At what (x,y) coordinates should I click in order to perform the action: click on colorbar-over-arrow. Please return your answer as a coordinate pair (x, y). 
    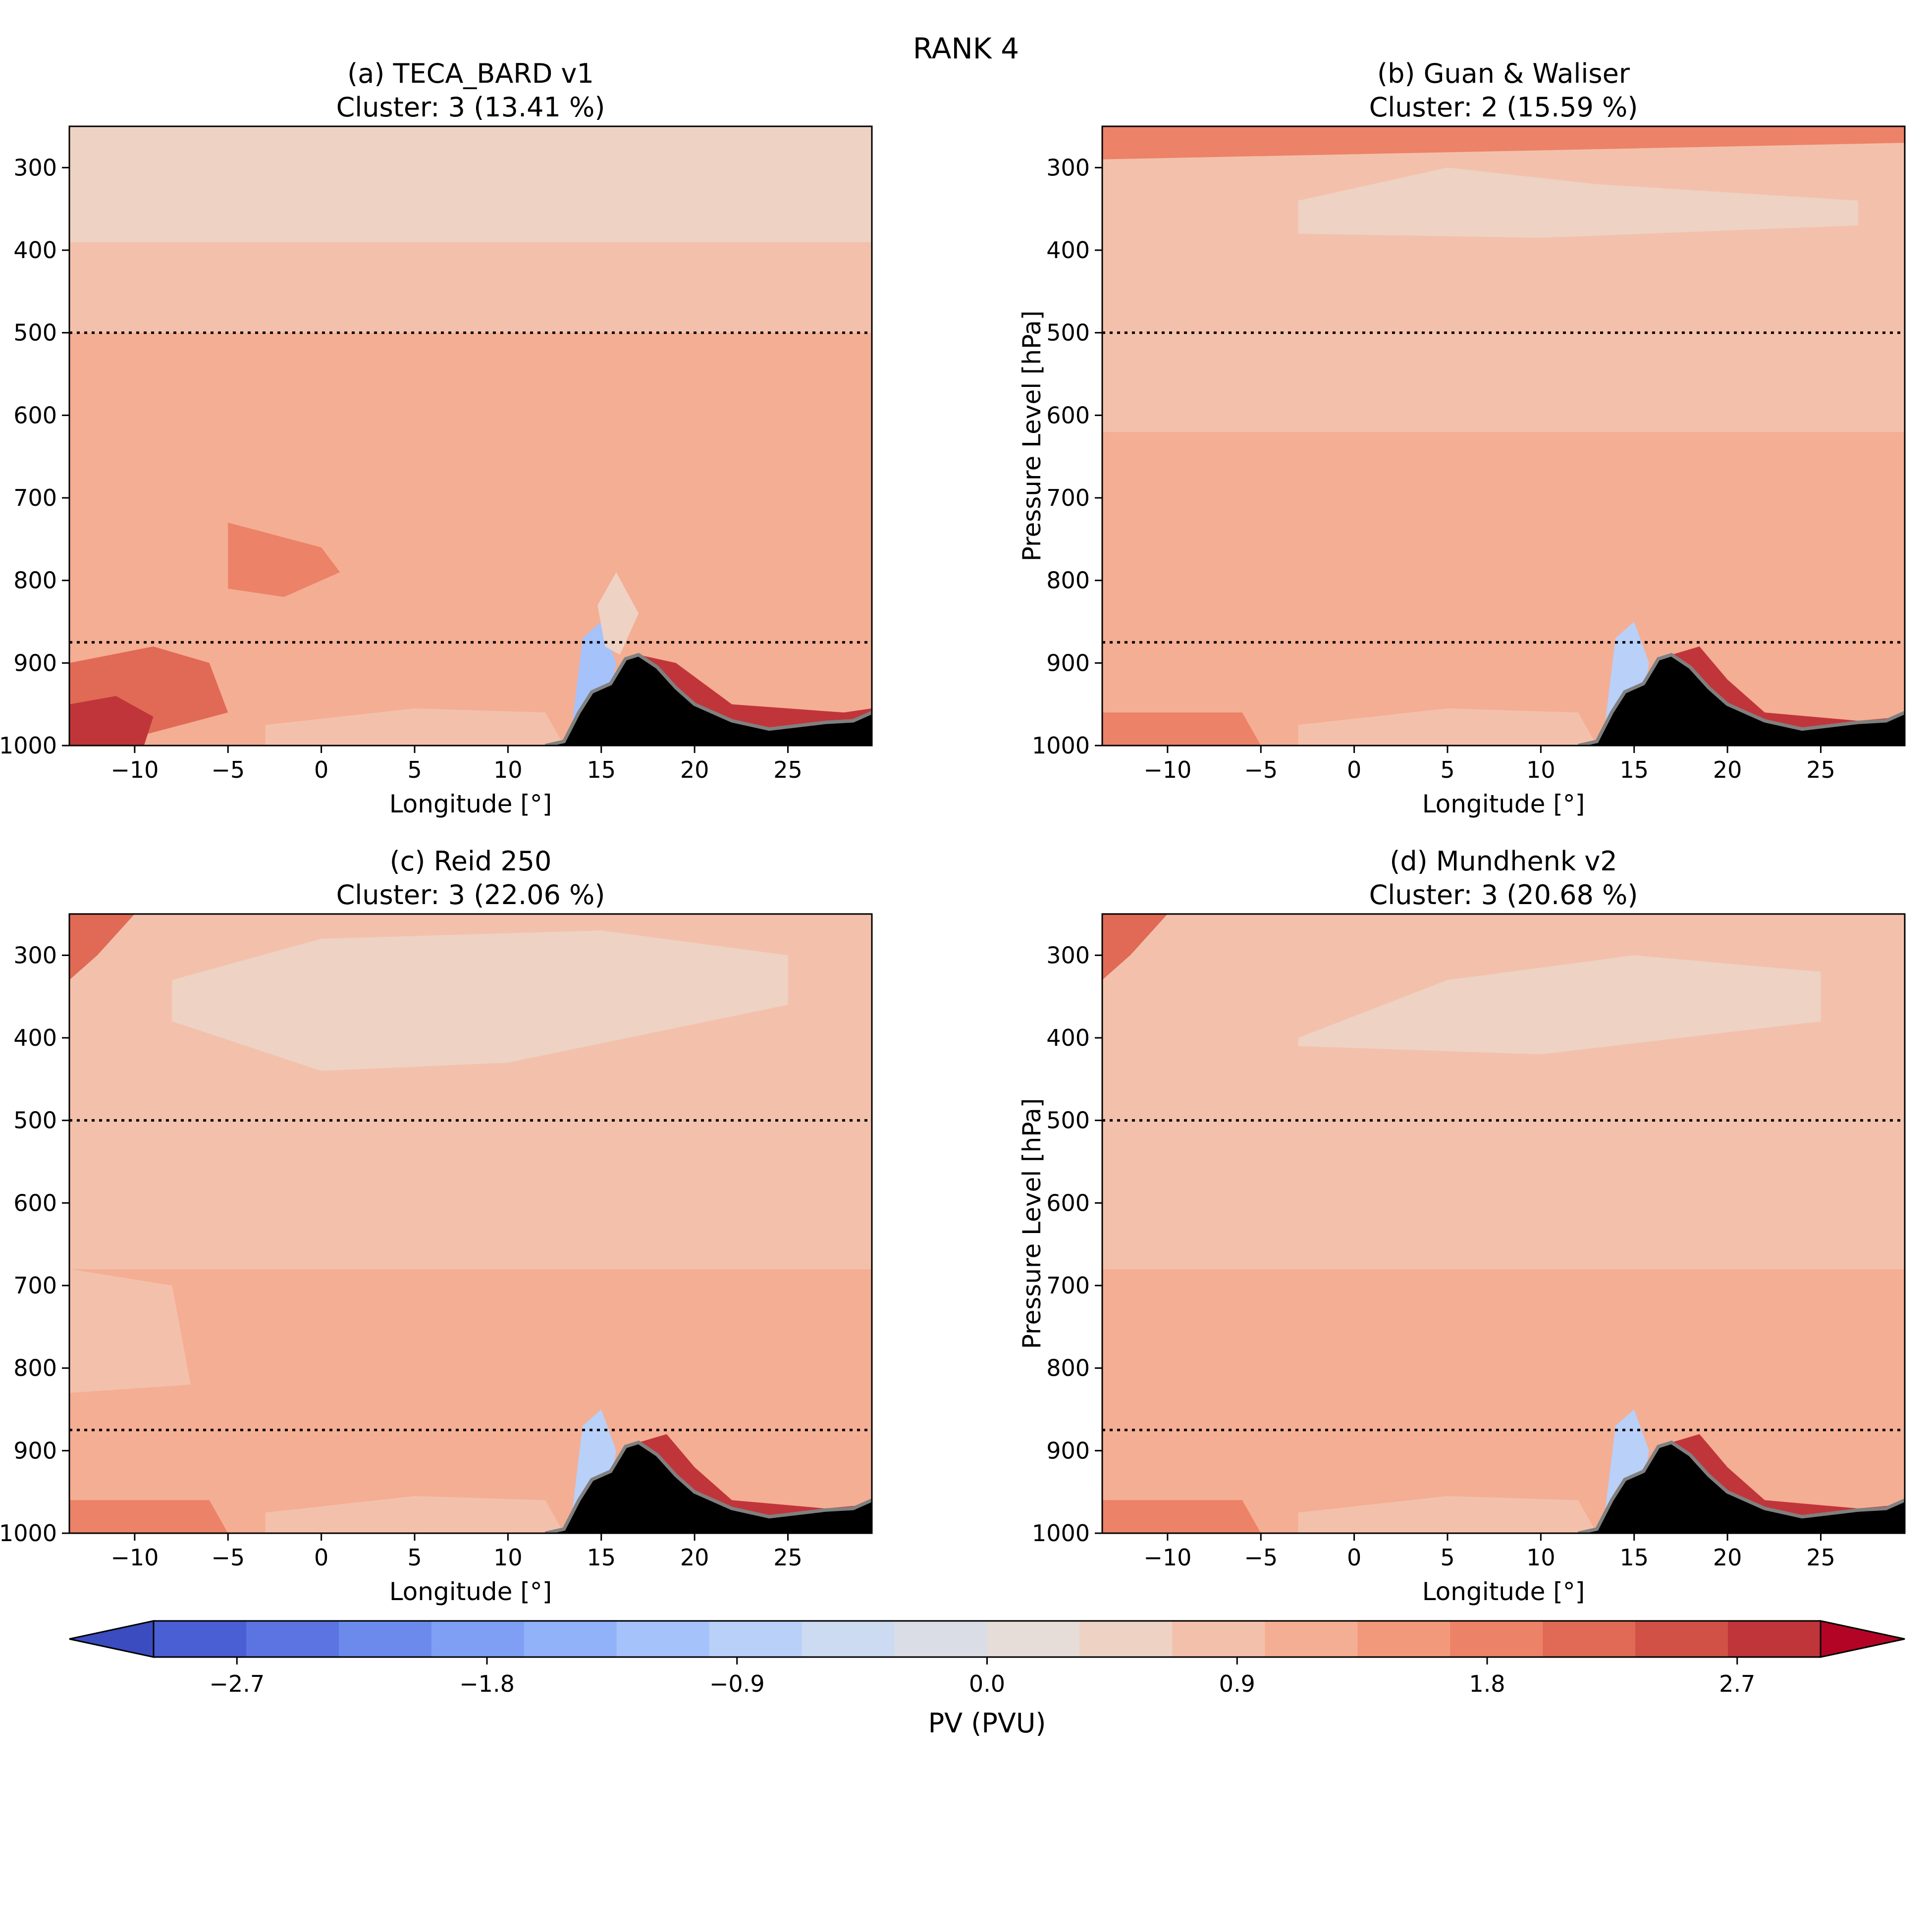
    Looking at the image, I should click on (1862, 1639).